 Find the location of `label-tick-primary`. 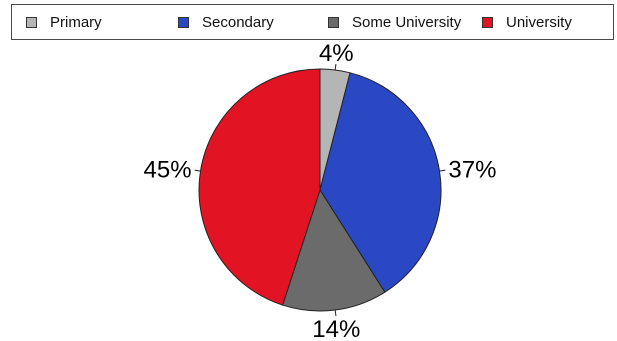

label-tick-primary is located at coordinates (335, 67).